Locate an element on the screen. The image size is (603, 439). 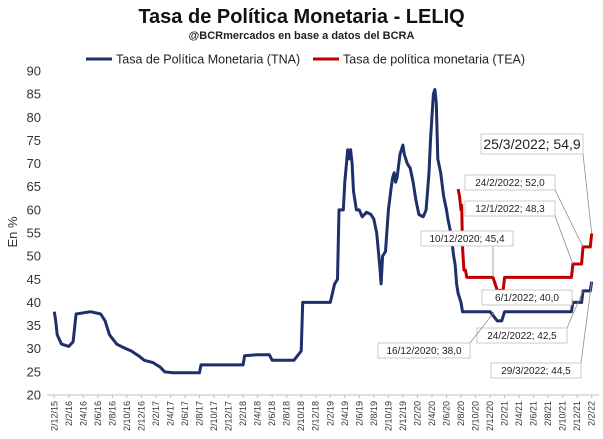
chart-subtitle: @BCRmercados en base a datos del BCRA is located at coordinates (301, 36).